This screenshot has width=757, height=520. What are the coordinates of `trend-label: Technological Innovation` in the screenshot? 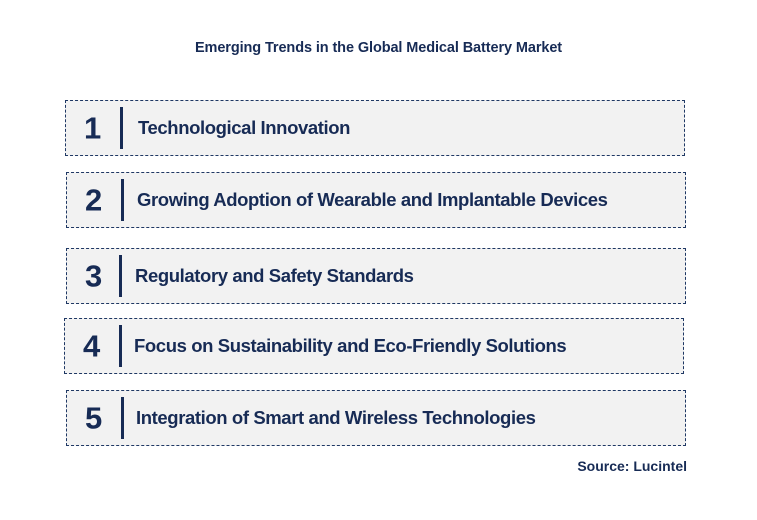 It's located at (244, 127).